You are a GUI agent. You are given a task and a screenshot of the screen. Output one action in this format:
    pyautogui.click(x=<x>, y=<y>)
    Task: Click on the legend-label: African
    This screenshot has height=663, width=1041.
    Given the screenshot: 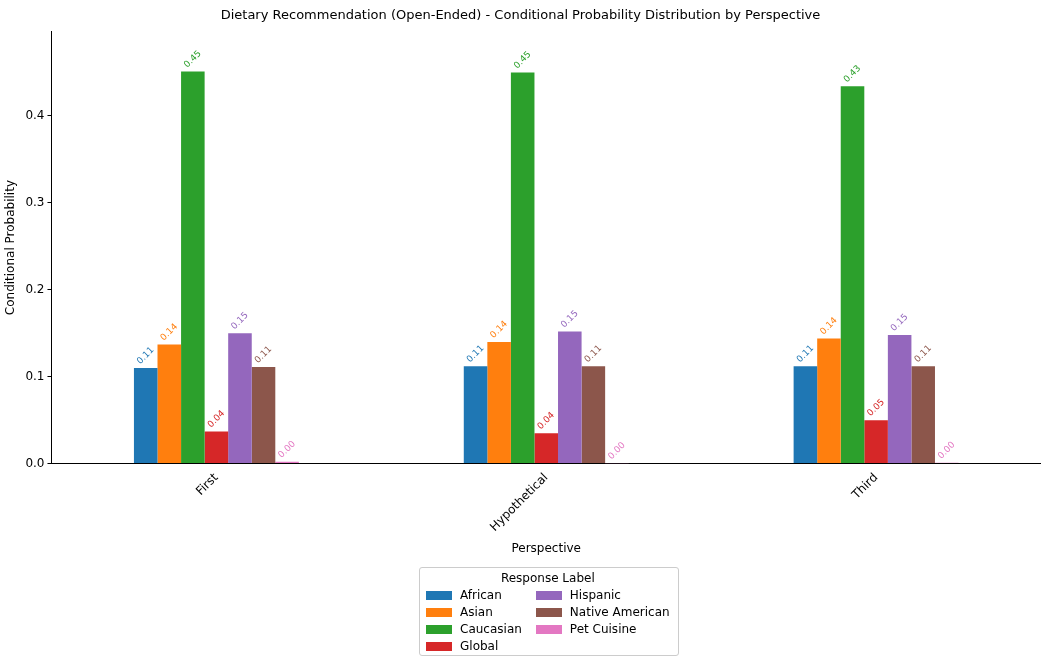 What is the action you would take?
    pyautogui.click(x=481, y=595)
    